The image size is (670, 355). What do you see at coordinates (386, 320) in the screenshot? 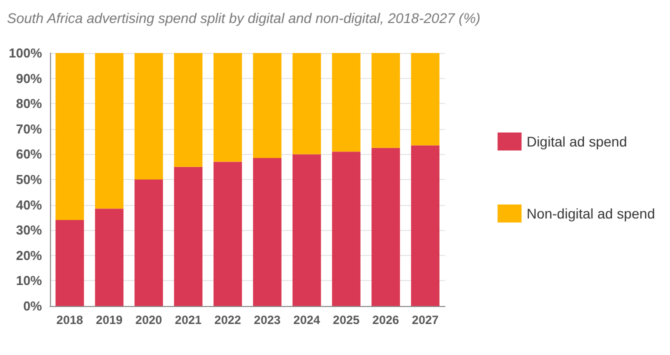
I see `x-tick-label: 2026` at bounding box center [386, 320].